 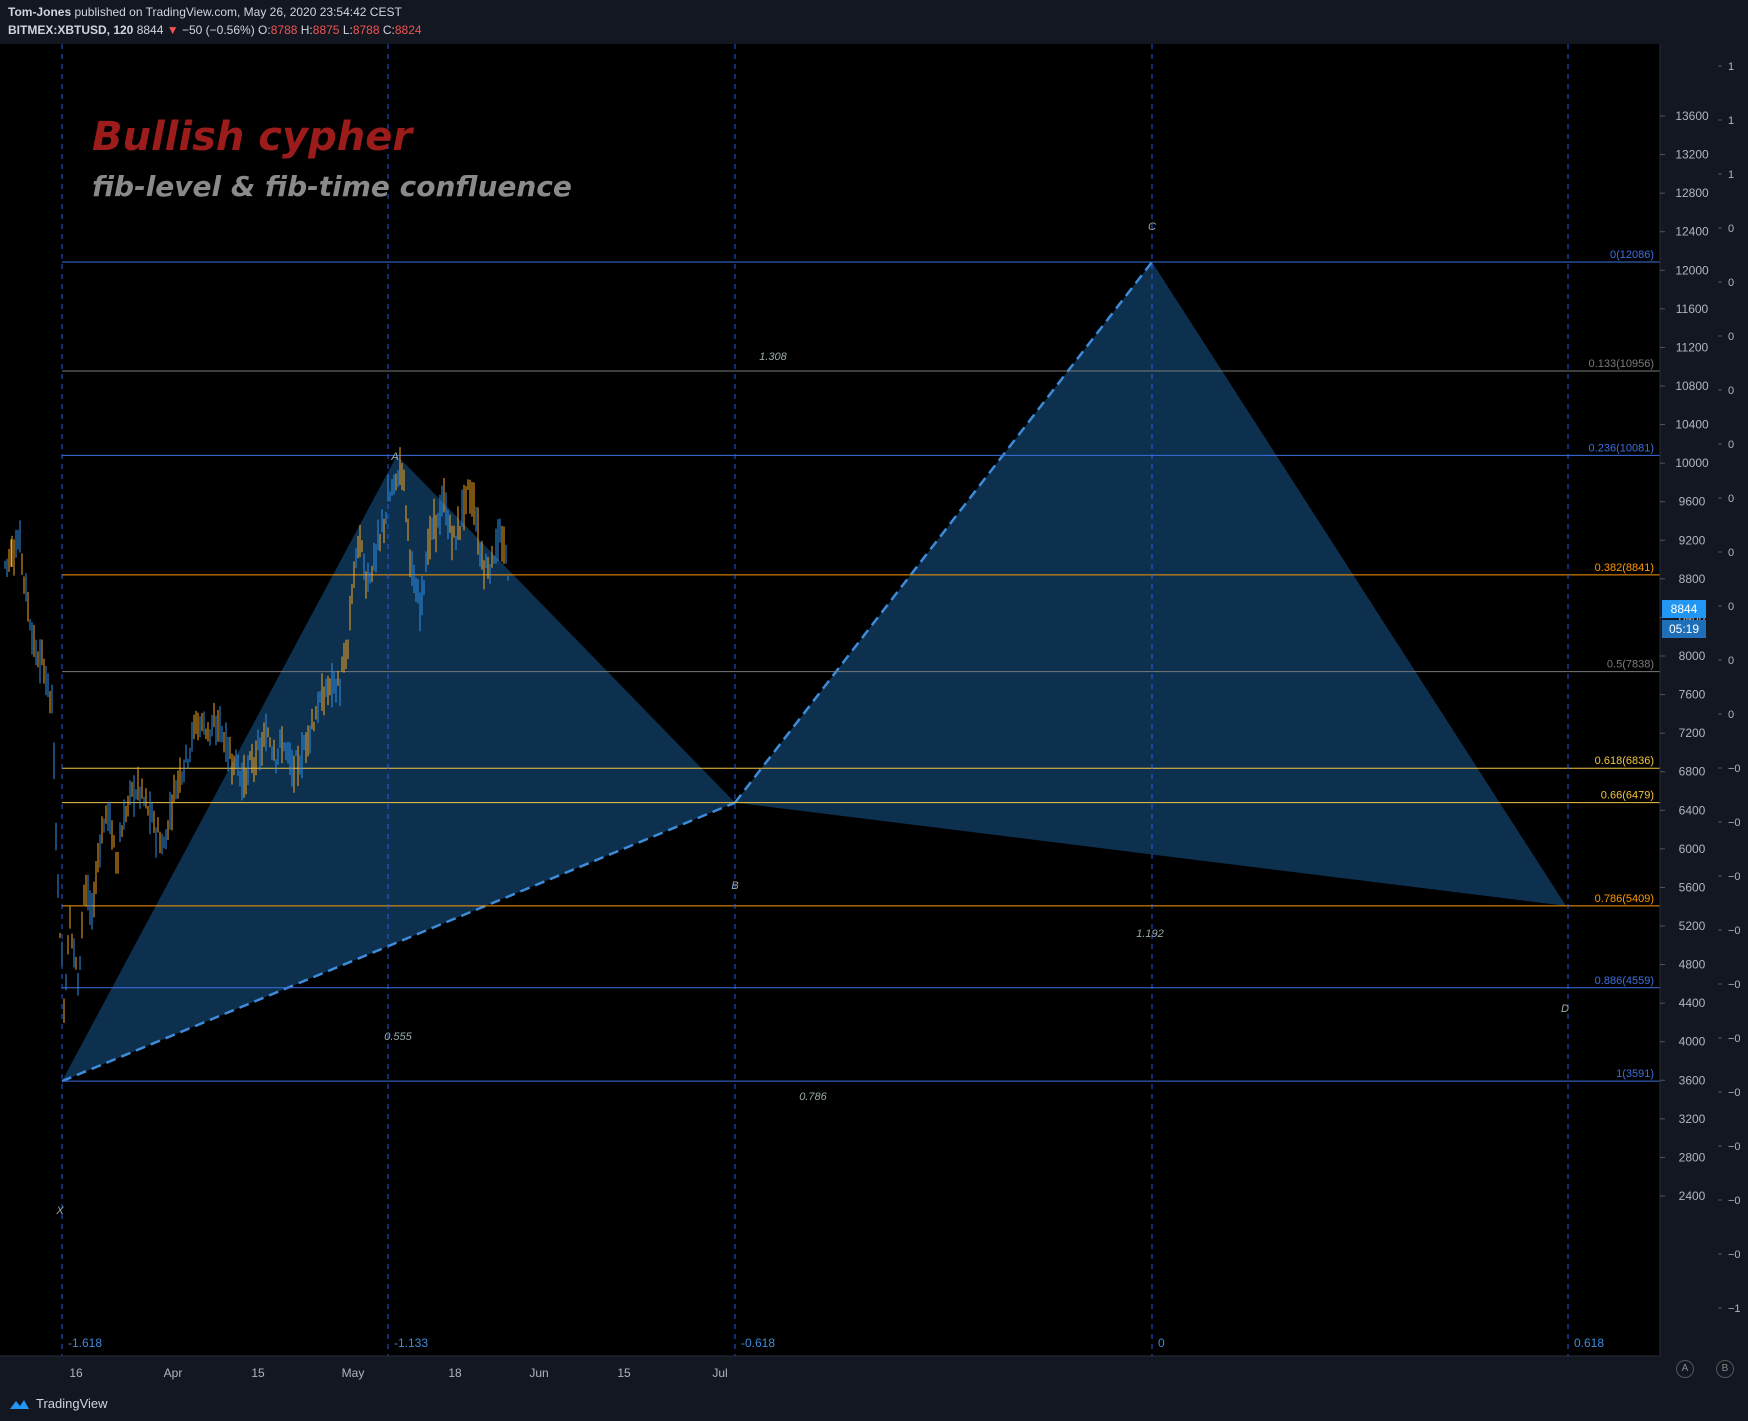 I want to click on last-price: 8844, so click(x=150, y=30).